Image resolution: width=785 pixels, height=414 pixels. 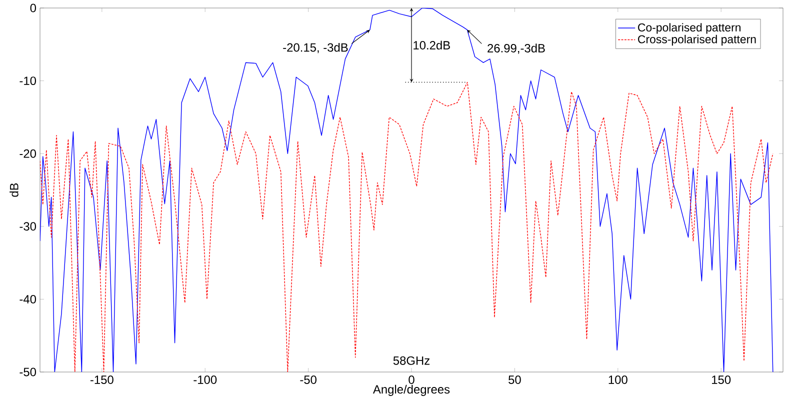 What do you see at coordinates (102, 380) in the screenshot?
I see `x-tick-label: -150` at bounding box center [102, 380].